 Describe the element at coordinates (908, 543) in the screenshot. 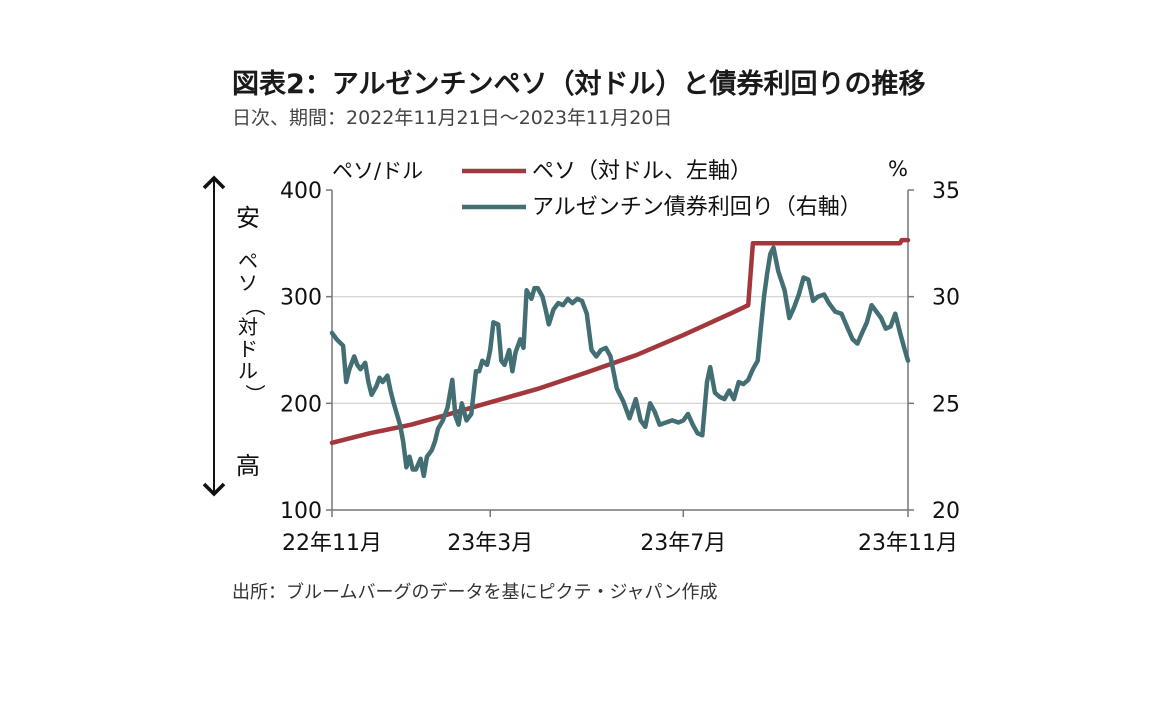

I see `x-tick-label: 23年11月` at that location.